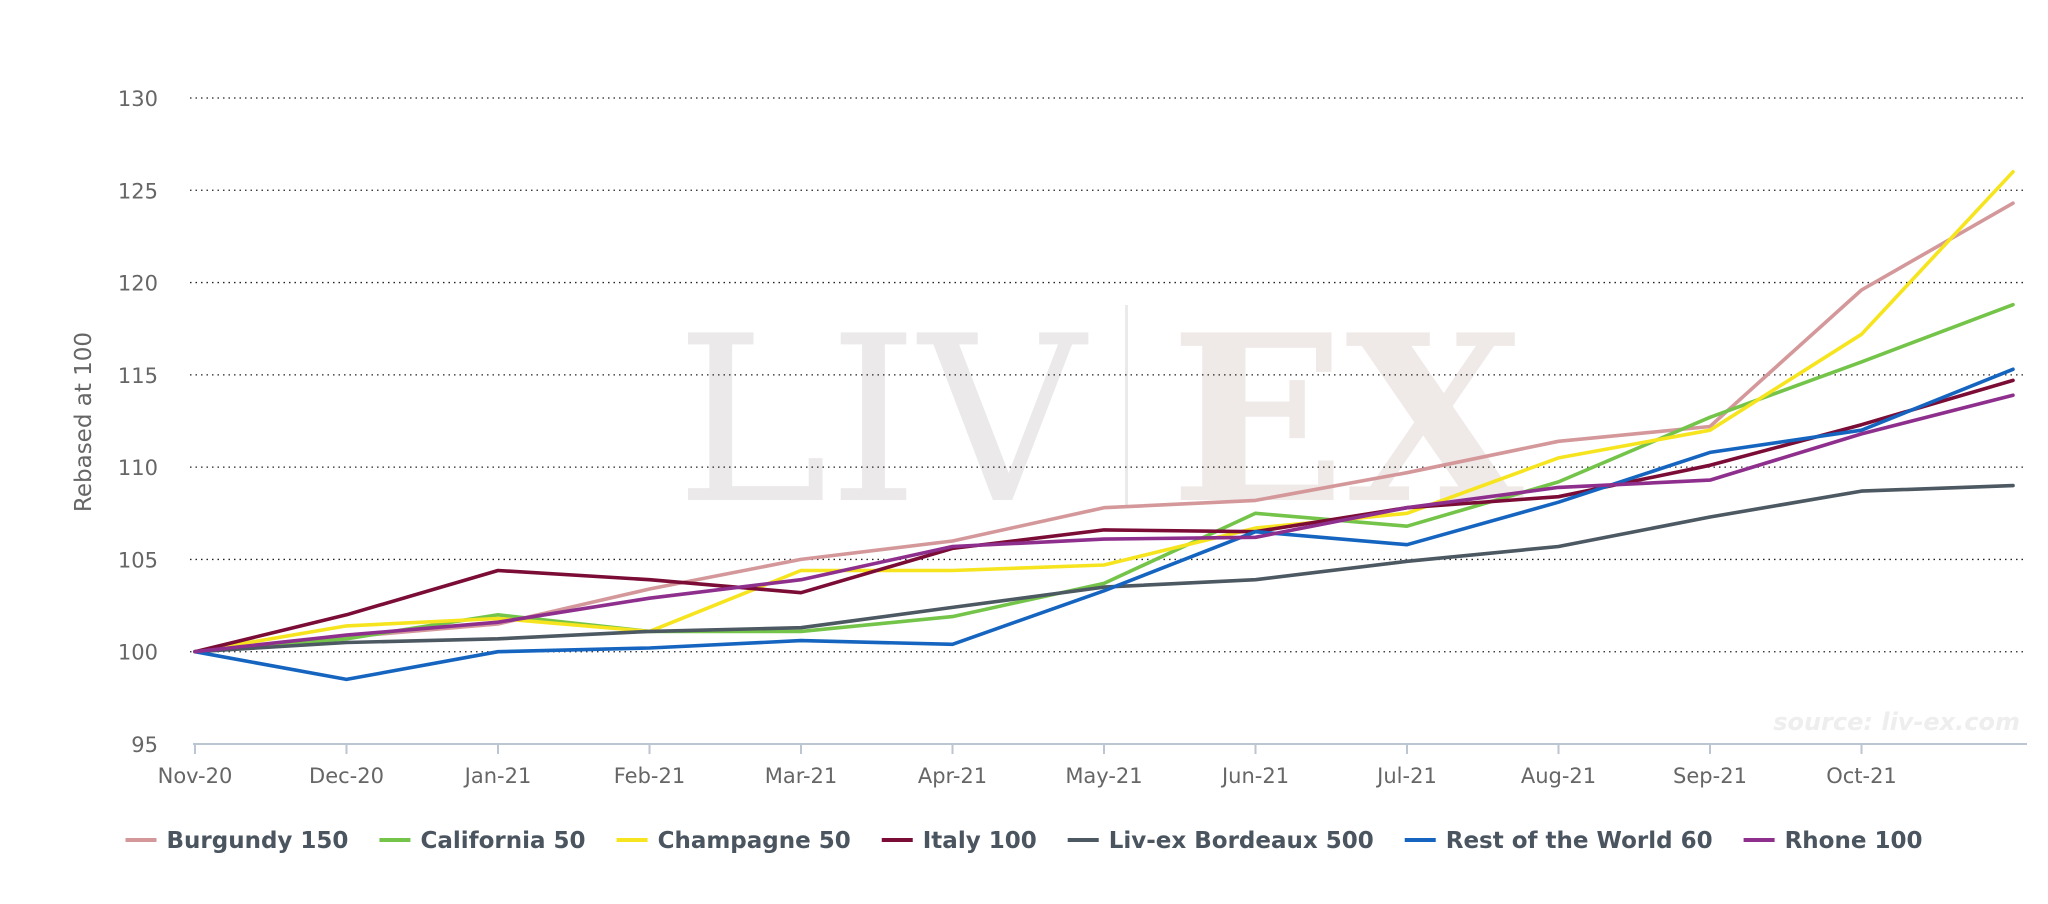 The height and width of the screenshot is (904, 2048). What do you see at coordinates (1861, 776) in the screenshot?
I see `x-tick-label: Oct-21` at bounding box center [1861, 776].